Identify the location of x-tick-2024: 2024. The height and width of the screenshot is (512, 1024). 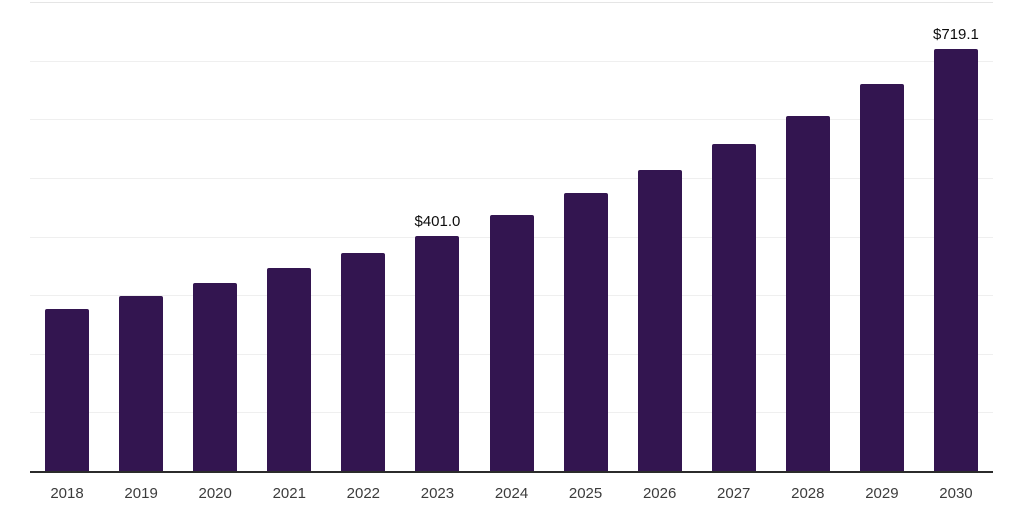
(511, 493).